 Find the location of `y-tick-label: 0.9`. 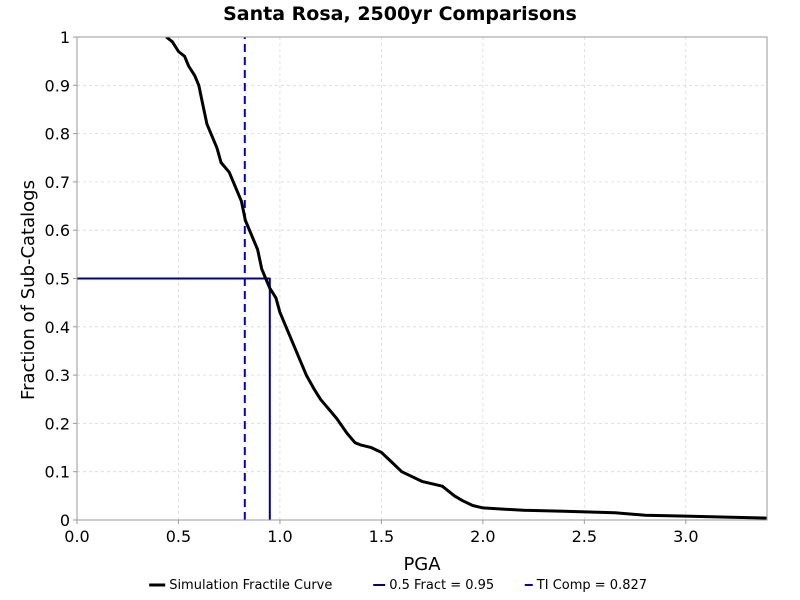

y-tick-label: 0.9 is located at coordinates (57, 85).